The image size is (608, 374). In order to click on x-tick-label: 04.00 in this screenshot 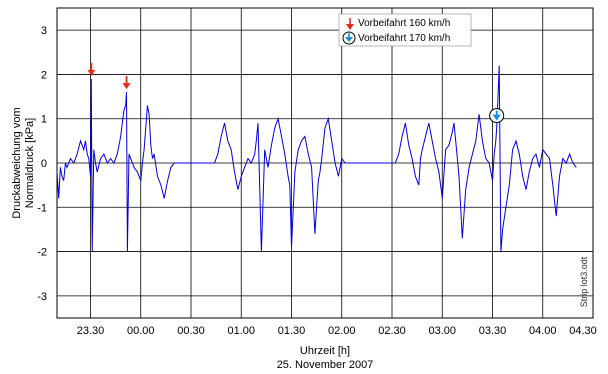, I will do `click(543, 331)`.